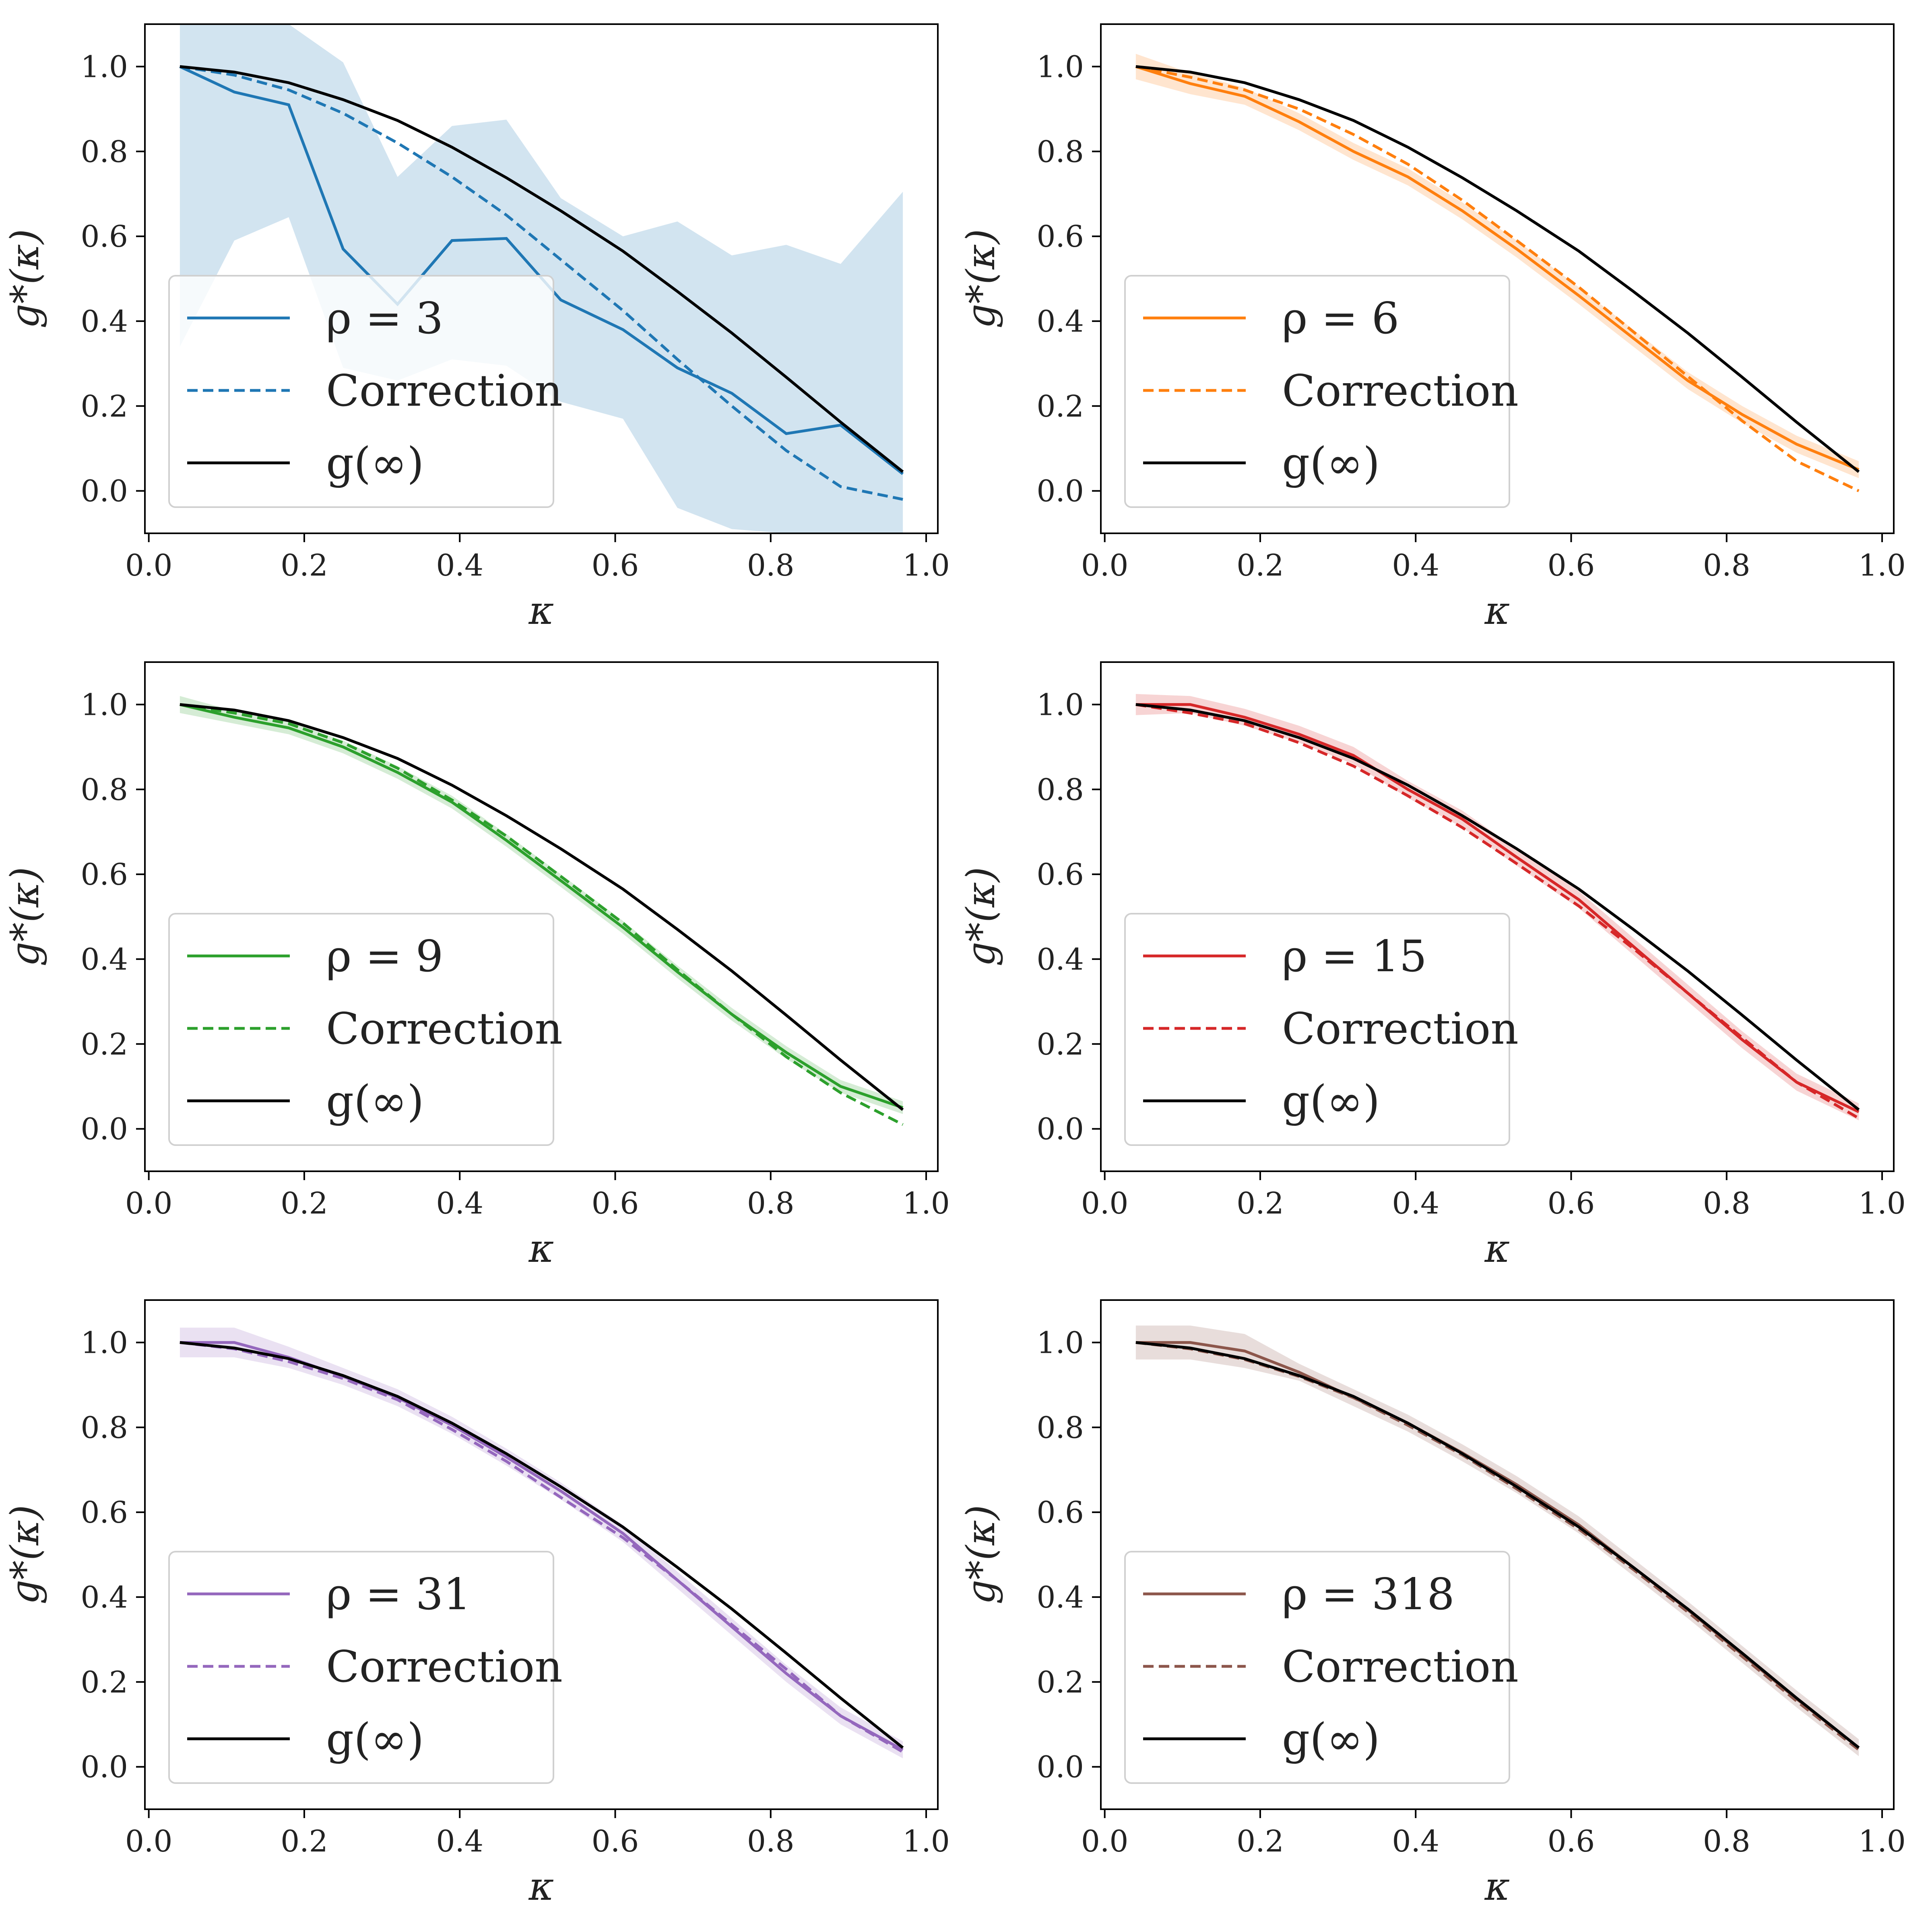 This screenshot has width=1932, height=1932. I want to click on legend-series-label: ρ = 15, so click(1354, 956).